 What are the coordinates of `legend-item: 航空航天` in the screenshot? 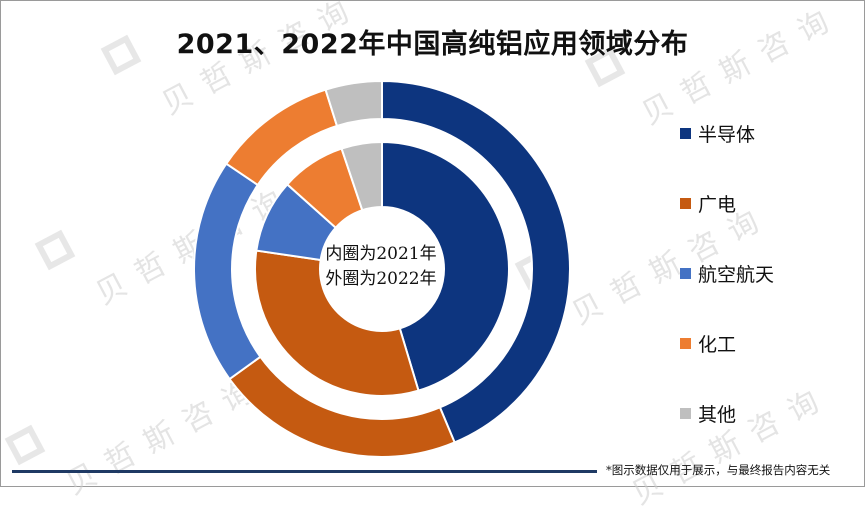 It's located at (727, 273).